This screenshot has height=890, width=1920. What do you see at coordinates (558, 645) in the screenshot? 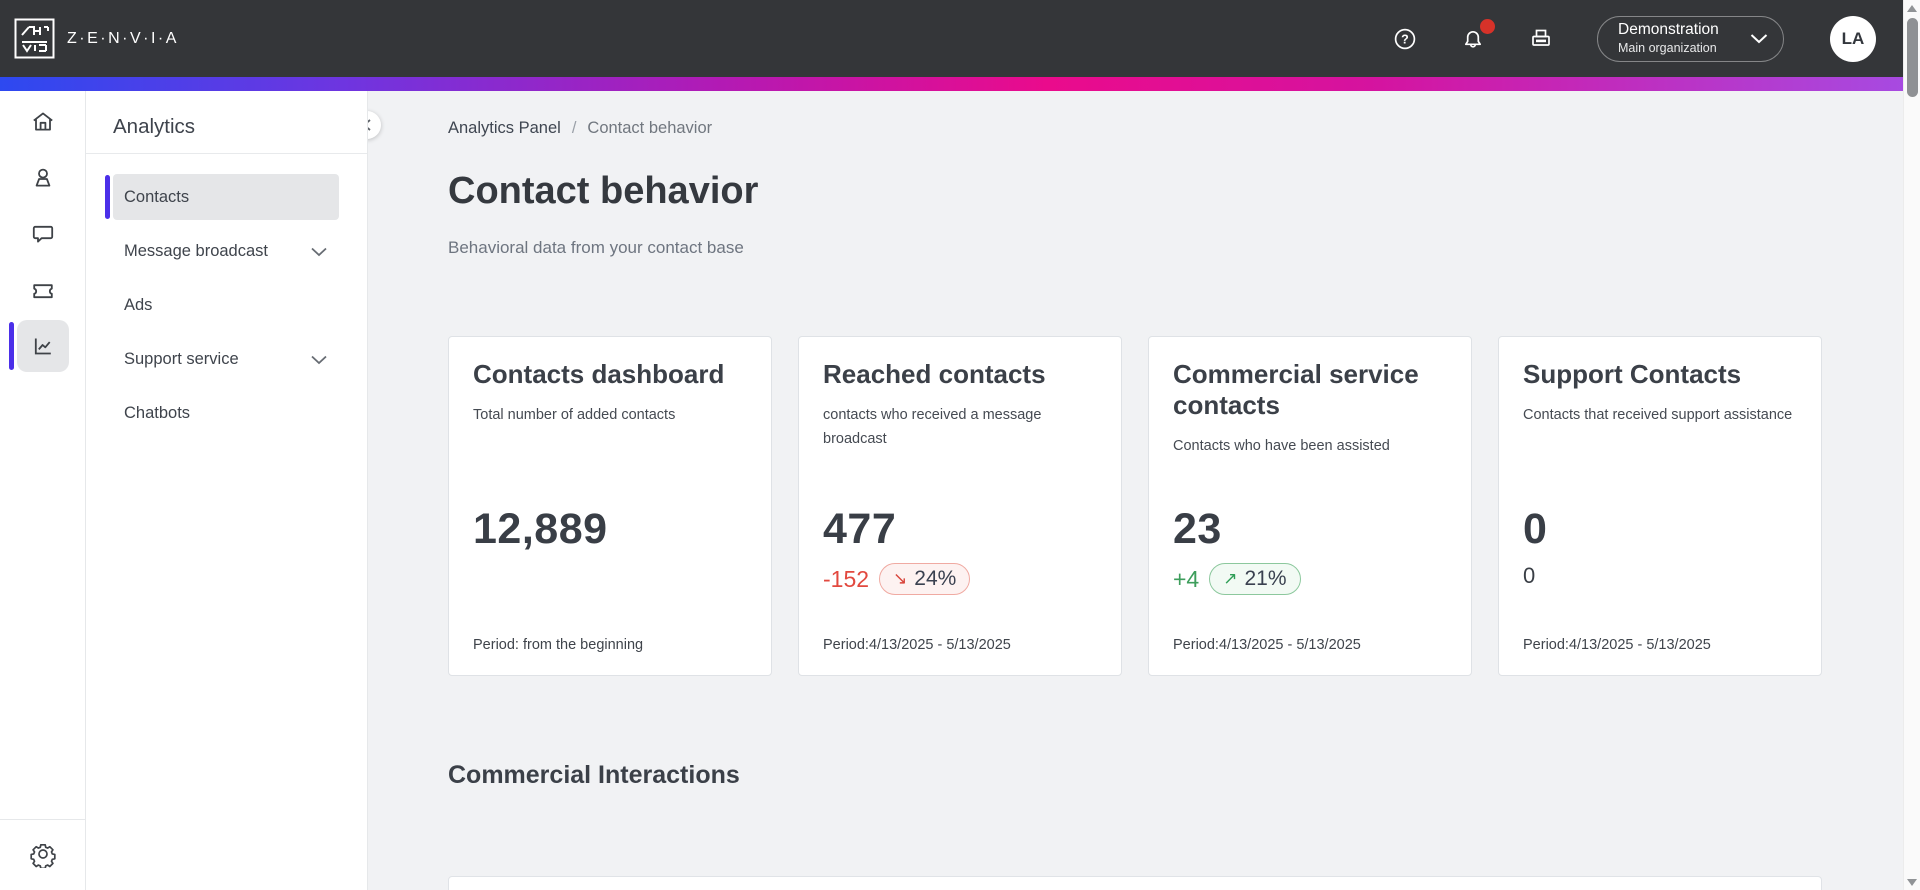
I see `card-period: Period: from the beginning` at bounding box center [558, 645].